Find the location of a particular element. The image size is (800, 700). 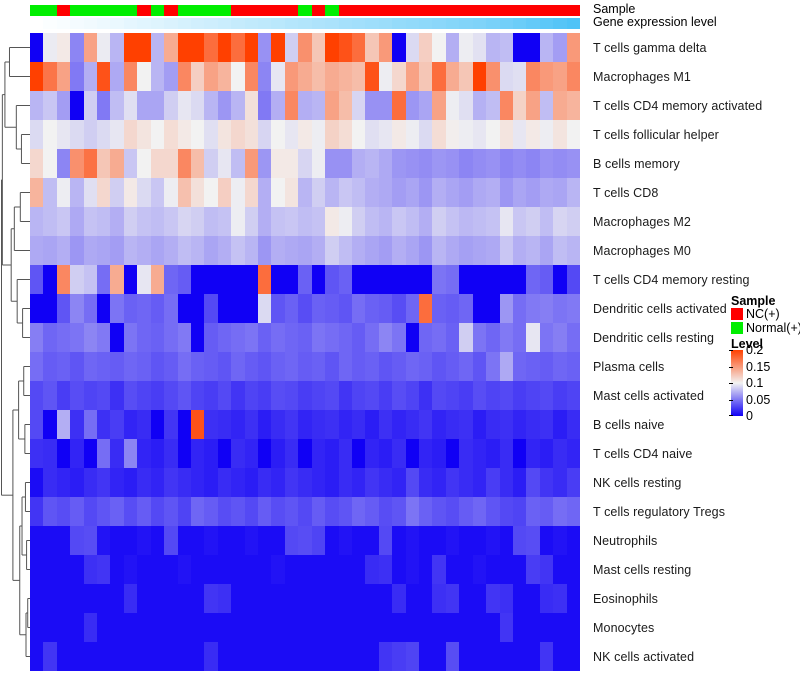

row-label: Macrophages M2 is located at coordinates (642, 221).